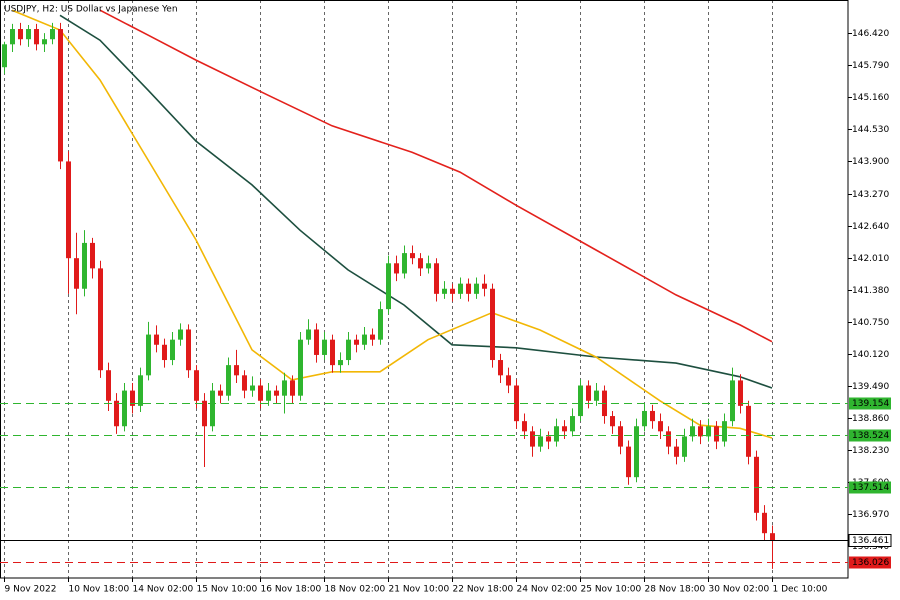 This screenshot has height=600, width=900. What do you see at coordinates (355, 590) in the screenshot?
I see `x-tick-label: 18 Nov 02:00` at bounding box center [355, 590].